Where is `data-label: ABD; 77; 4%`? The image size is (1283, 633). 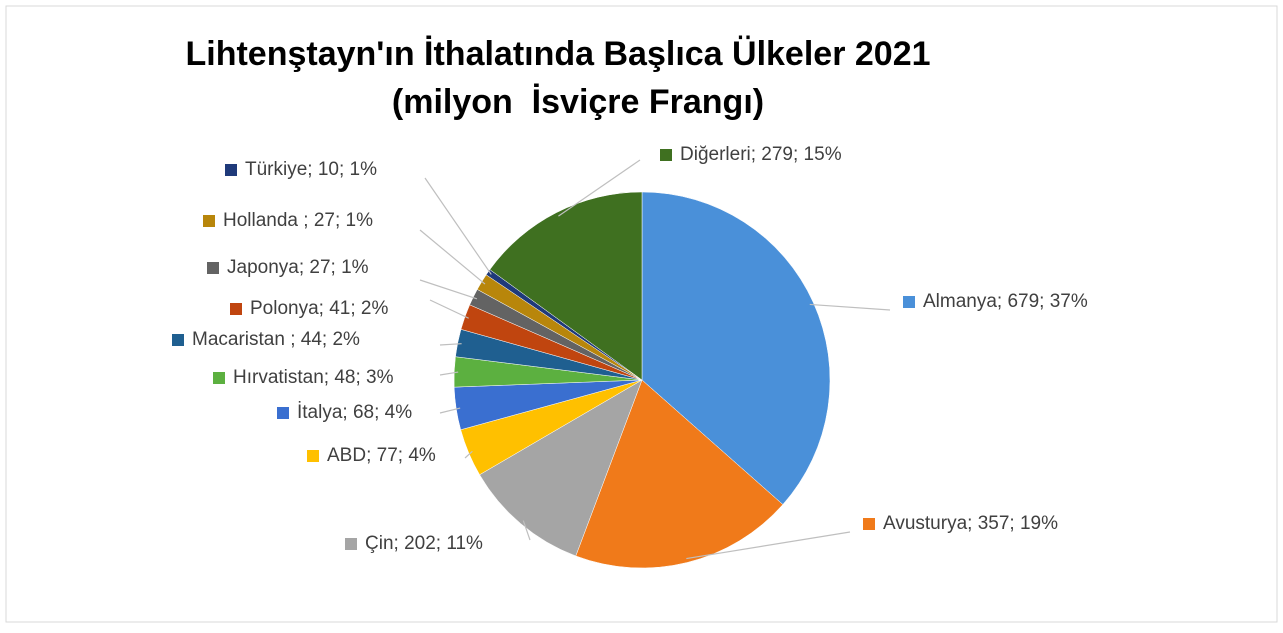 data-label: ABD; 77; 4% is located at coordinates (381, 455).